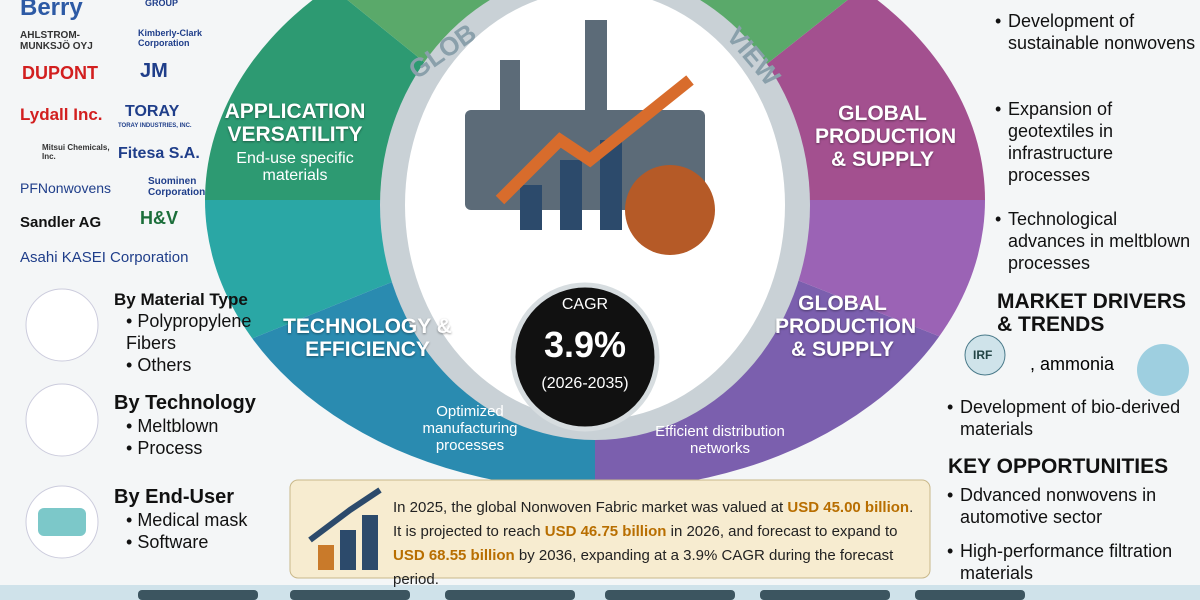 The width and height of the screenshot is (1200, 600). What do you see at coordinates (1071, 562) in the screenshot?
I see `opportunity-item: High-performance filtration materials` at bounding box center [1071, 562].